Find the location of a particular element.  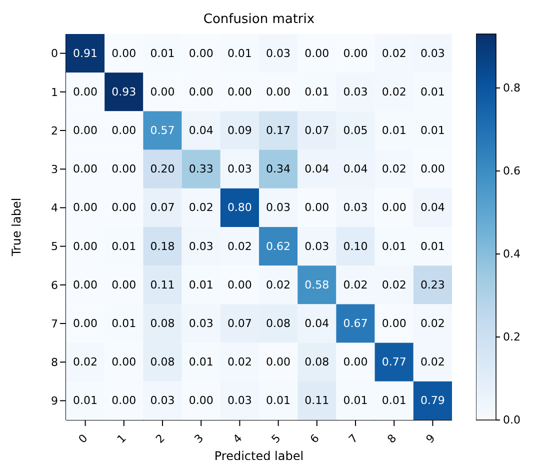

x-tick-label: 7 is located at coordinates (353, 439).